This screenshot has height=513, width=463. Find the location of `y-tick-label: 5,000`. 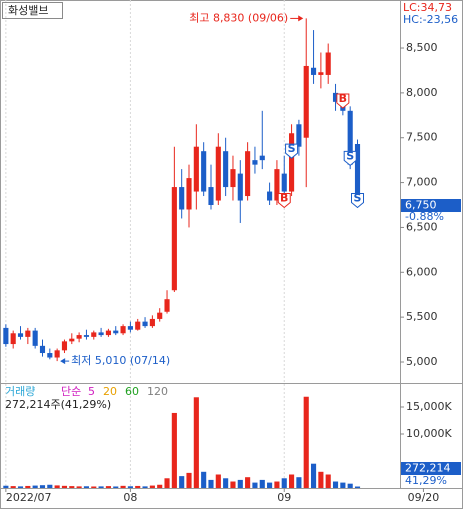

y-tick-label: 5,000 is located at coordinates (422, 361).